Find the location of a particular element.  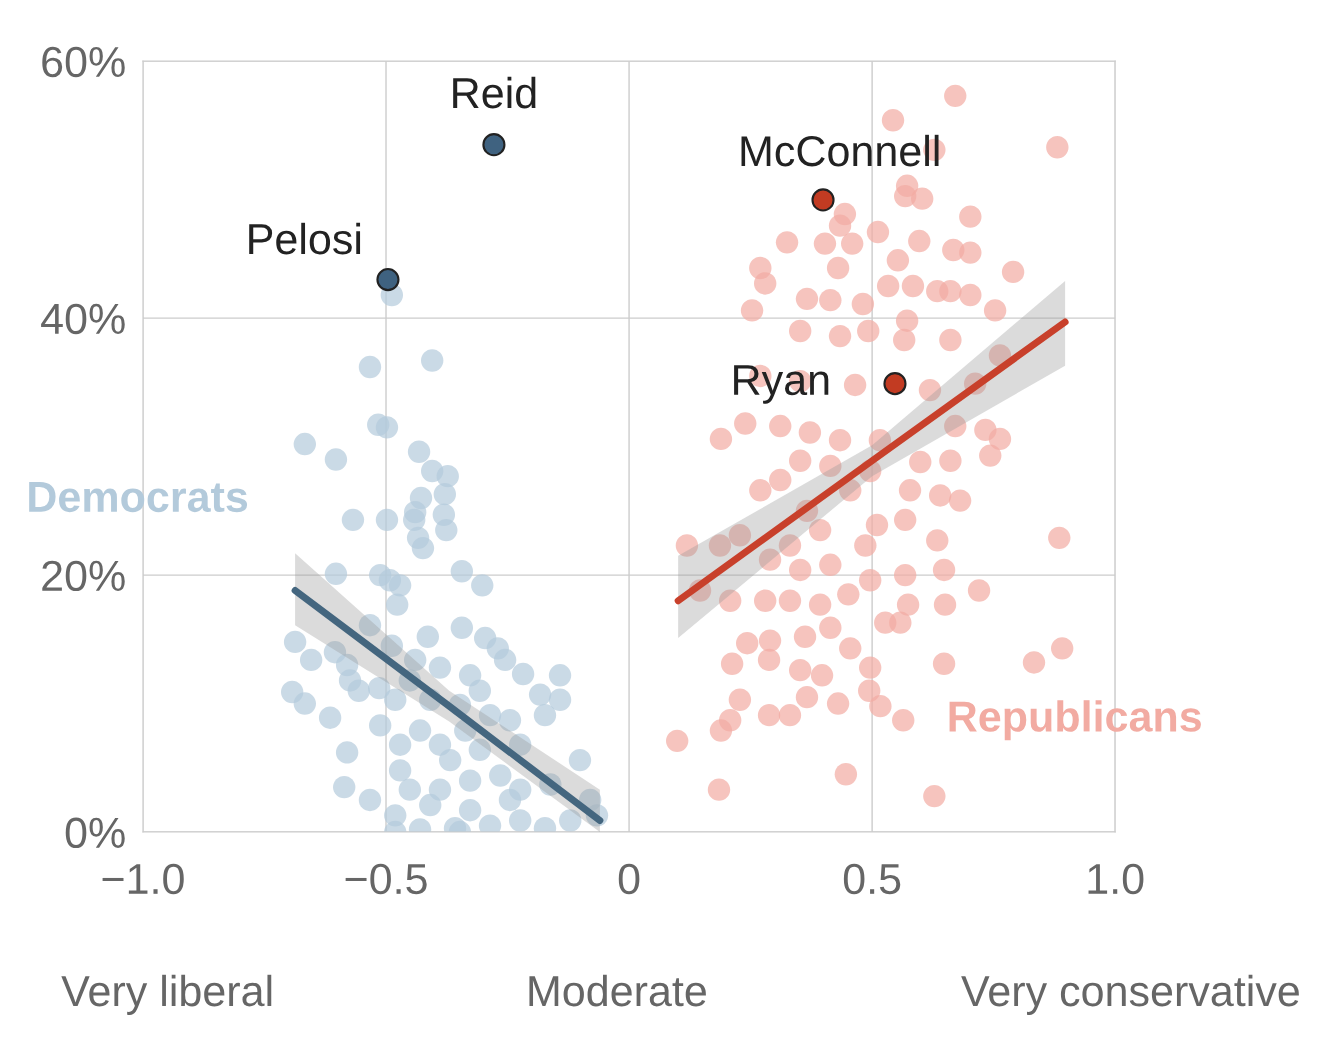

text: Very liberal is located at coordinates (166, 994).